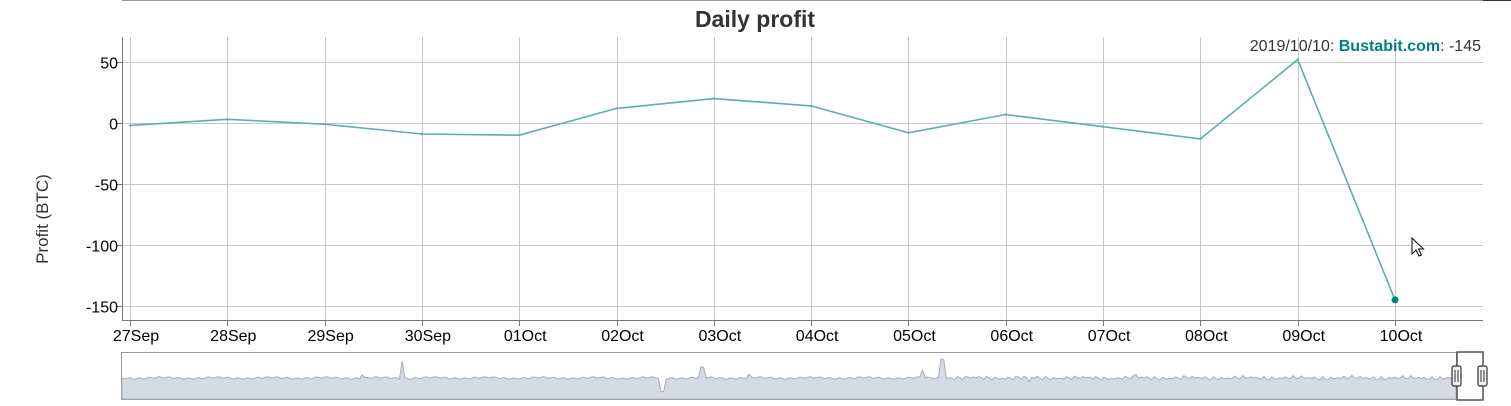 The image size is (1511, 406). I want to click on highlighted-data-point, so click(1395, 300).